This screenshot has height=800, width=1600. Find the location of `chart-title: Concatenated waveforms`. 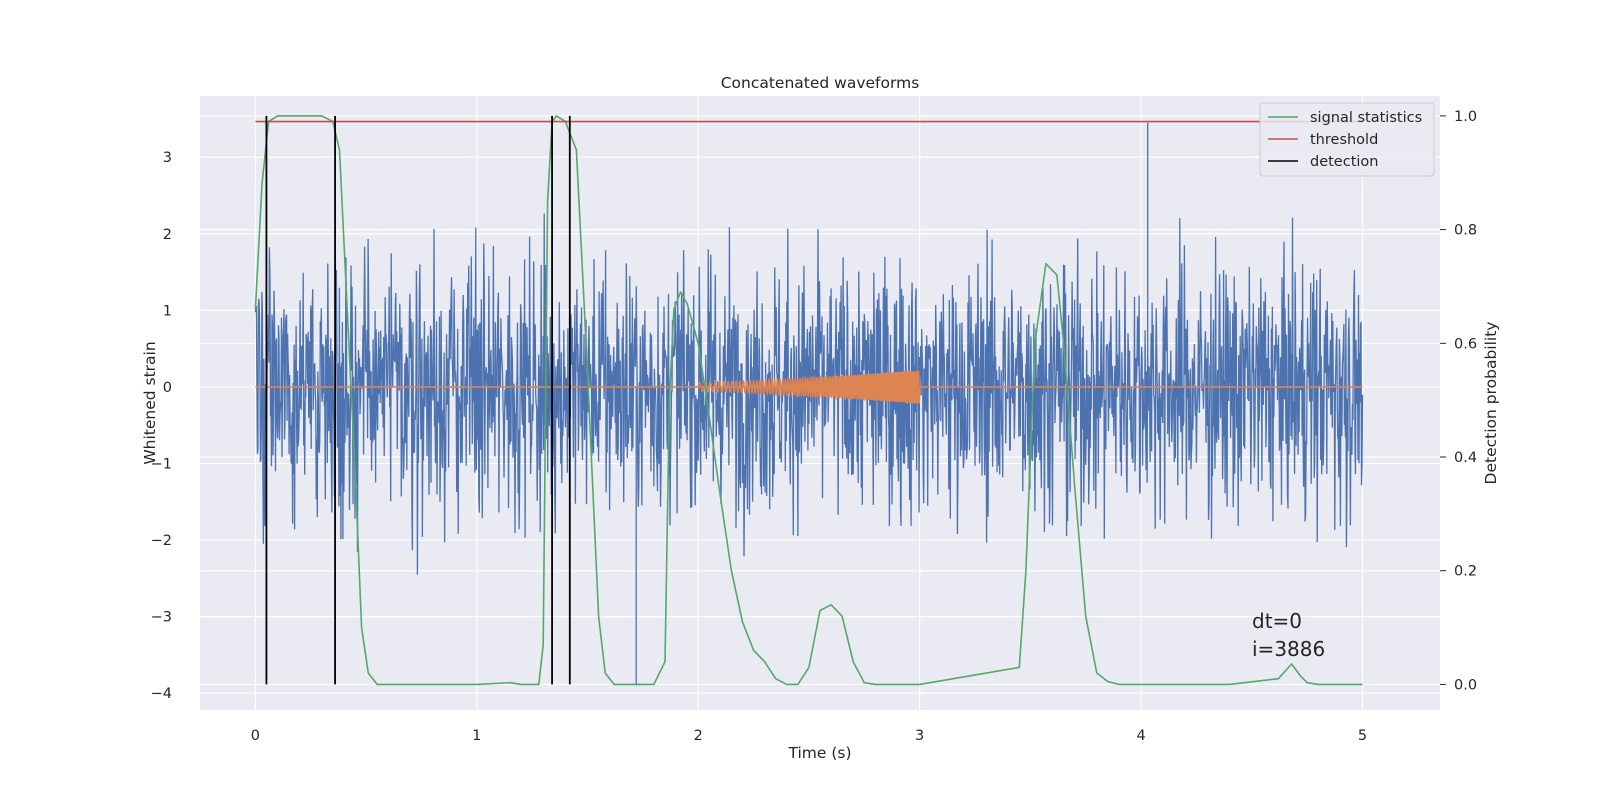

chart-title: Concatenated waveforms is located at coordinates (820, 83).